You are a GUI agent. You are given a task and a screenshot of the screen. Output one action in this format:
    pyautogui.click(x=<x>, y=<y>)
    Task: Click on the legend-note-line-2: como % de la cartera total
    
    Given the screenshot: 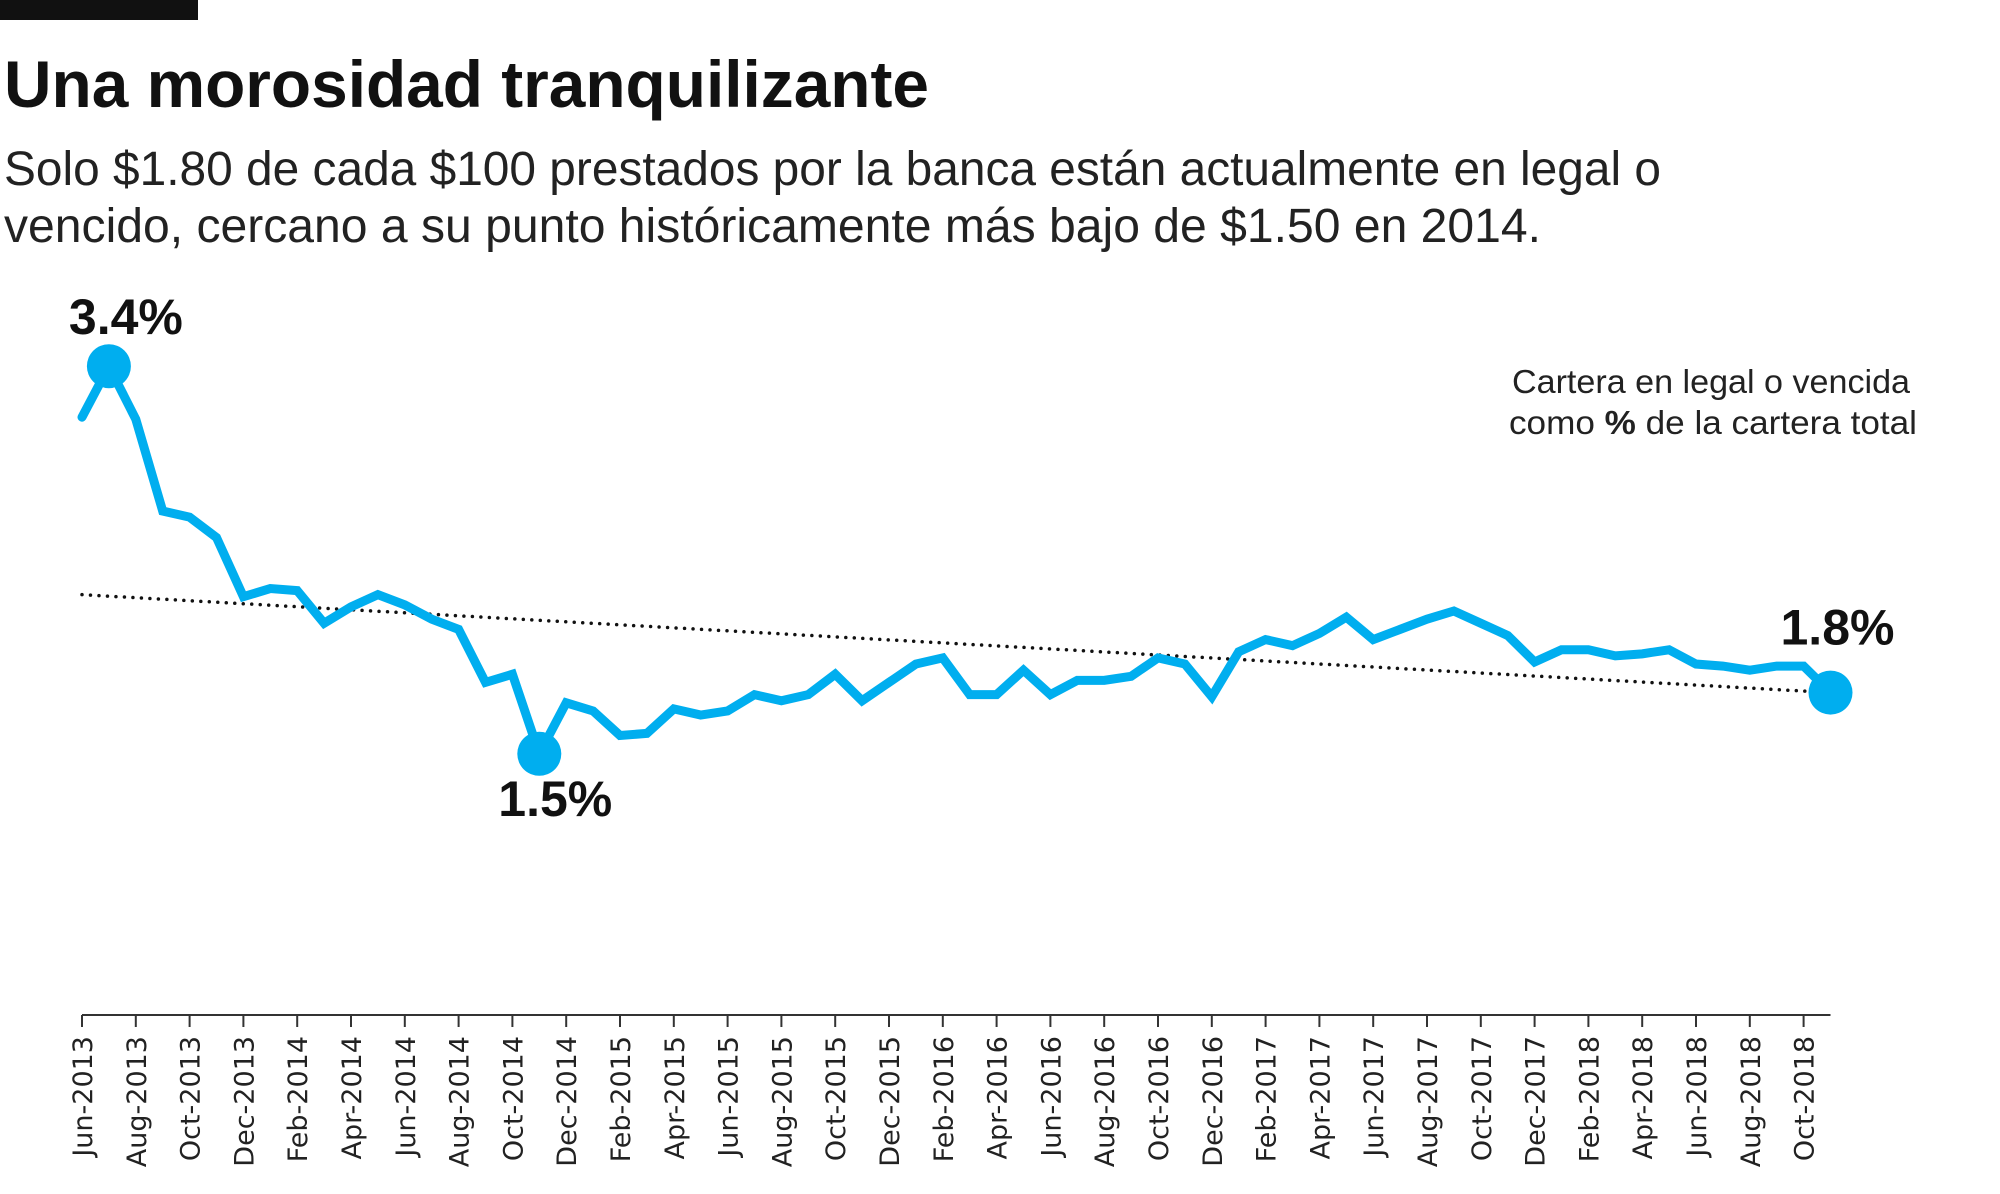 What is the action you would take?
    pyautogui.click(x=1713, y=422)
    